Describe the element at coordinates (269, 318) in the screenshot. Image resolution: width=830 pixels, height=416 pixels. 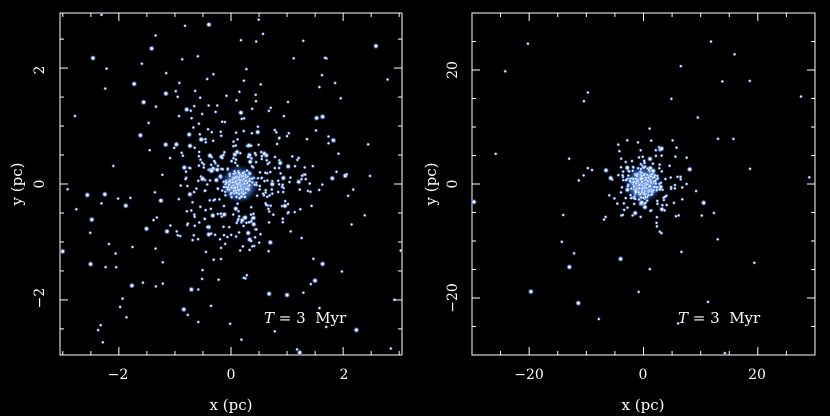
I see `annotation-symbol: T` at that location.